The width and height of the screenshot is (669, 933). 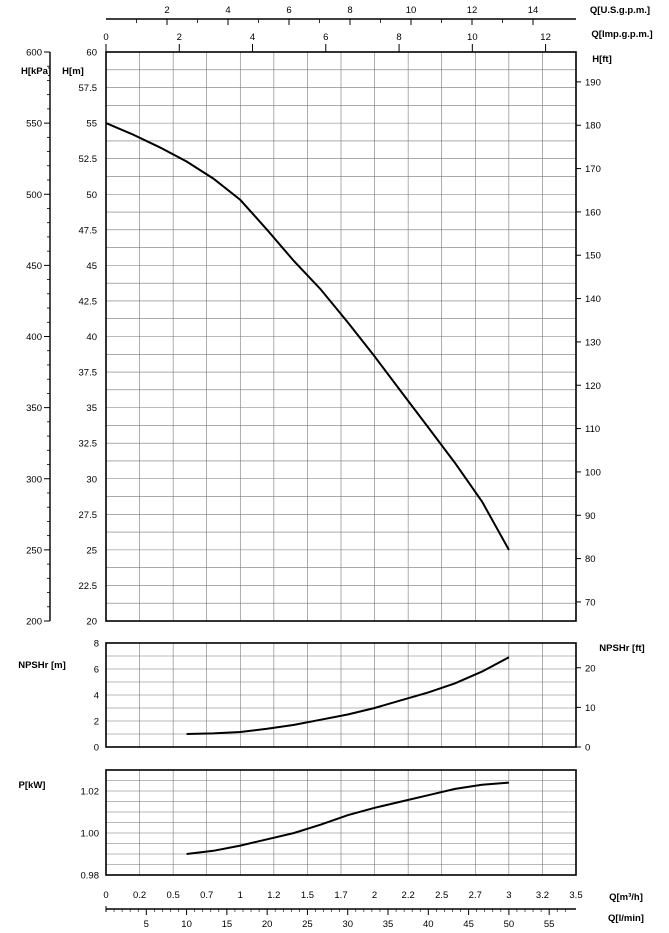 I want to click on y-tick-label-h-m: 25, so click(x=91, y=550).